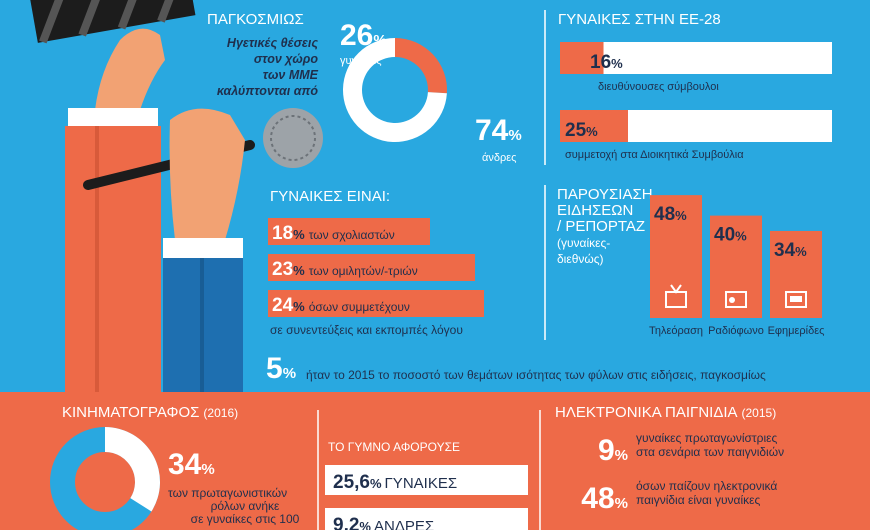 Image resolution: width=870 pixels, height=530 pixels. Describe the element at coordinates (592, 131) in the screenshot. I see `eu-value-part: %` at that location.